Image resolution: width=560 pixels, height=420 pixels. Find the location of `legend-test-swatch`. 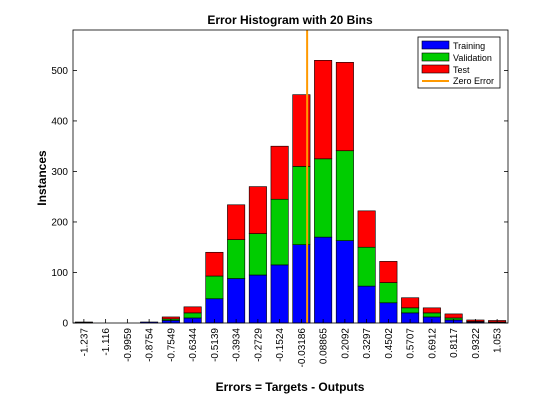

legend-test-swatch is located at coordinates (435, 69).